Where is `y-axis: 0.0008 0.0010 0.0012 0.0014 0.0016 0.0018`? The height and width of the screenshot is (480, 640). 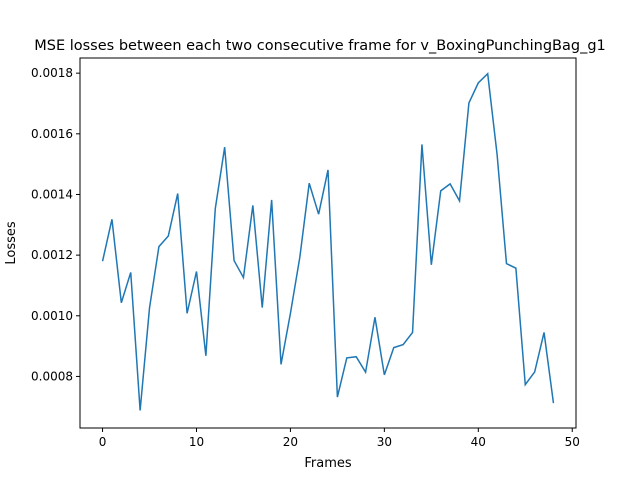 y-axis: 0.0008 0.0010 0.0012 0.0014 0.0016 0.0018 is located at coordinates (55, 224).